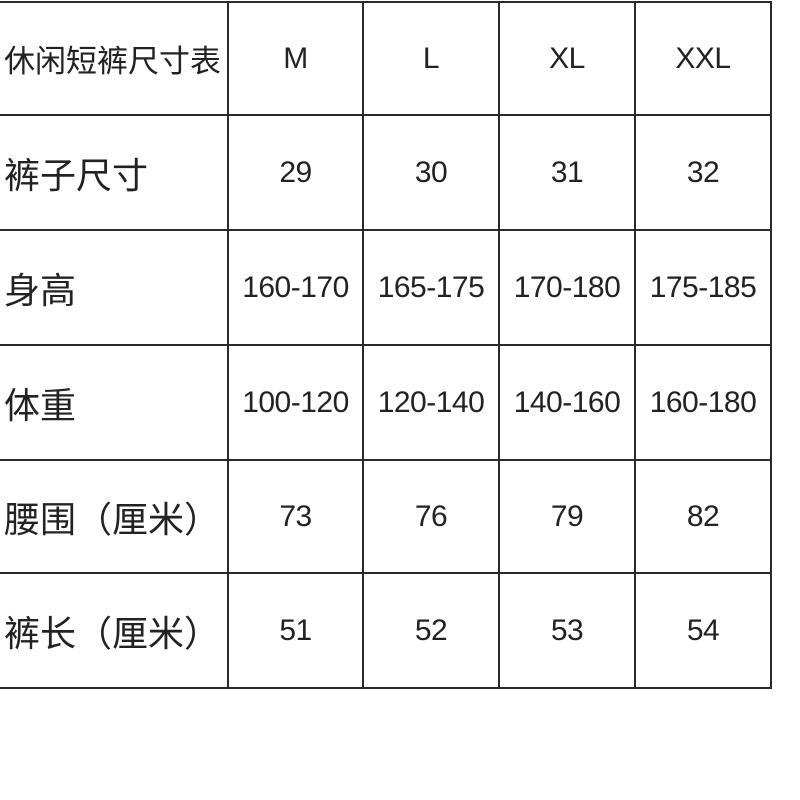 The height and width of the screenshot is (800, 800). Describe the element at coordinates (703, 172) in the screenshot. I see `table-cell: 32` at that location.